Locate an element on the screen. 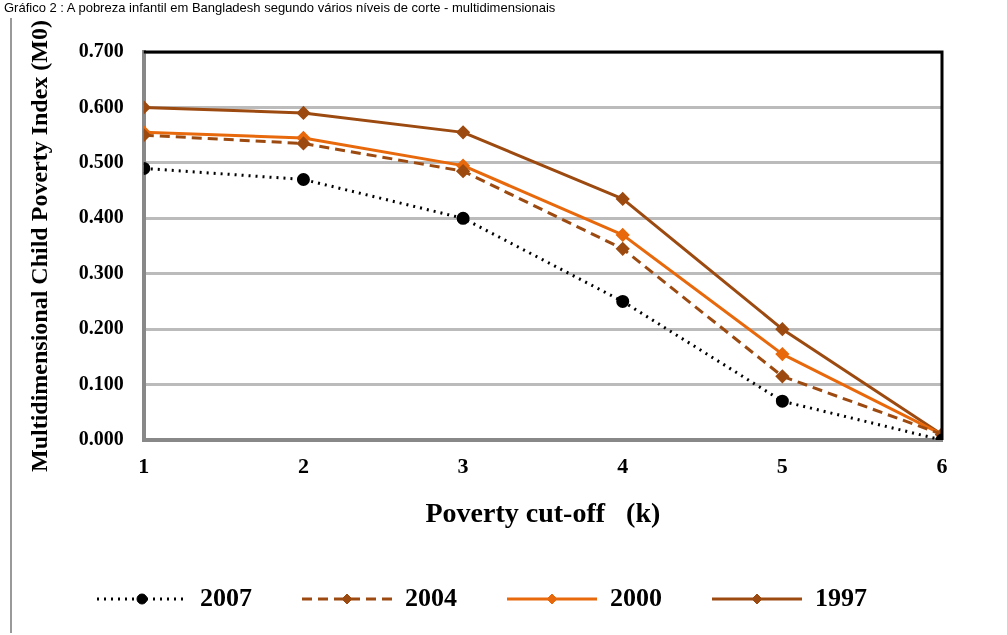  x-tick-label: 4 is located at coordinates (623, 465).